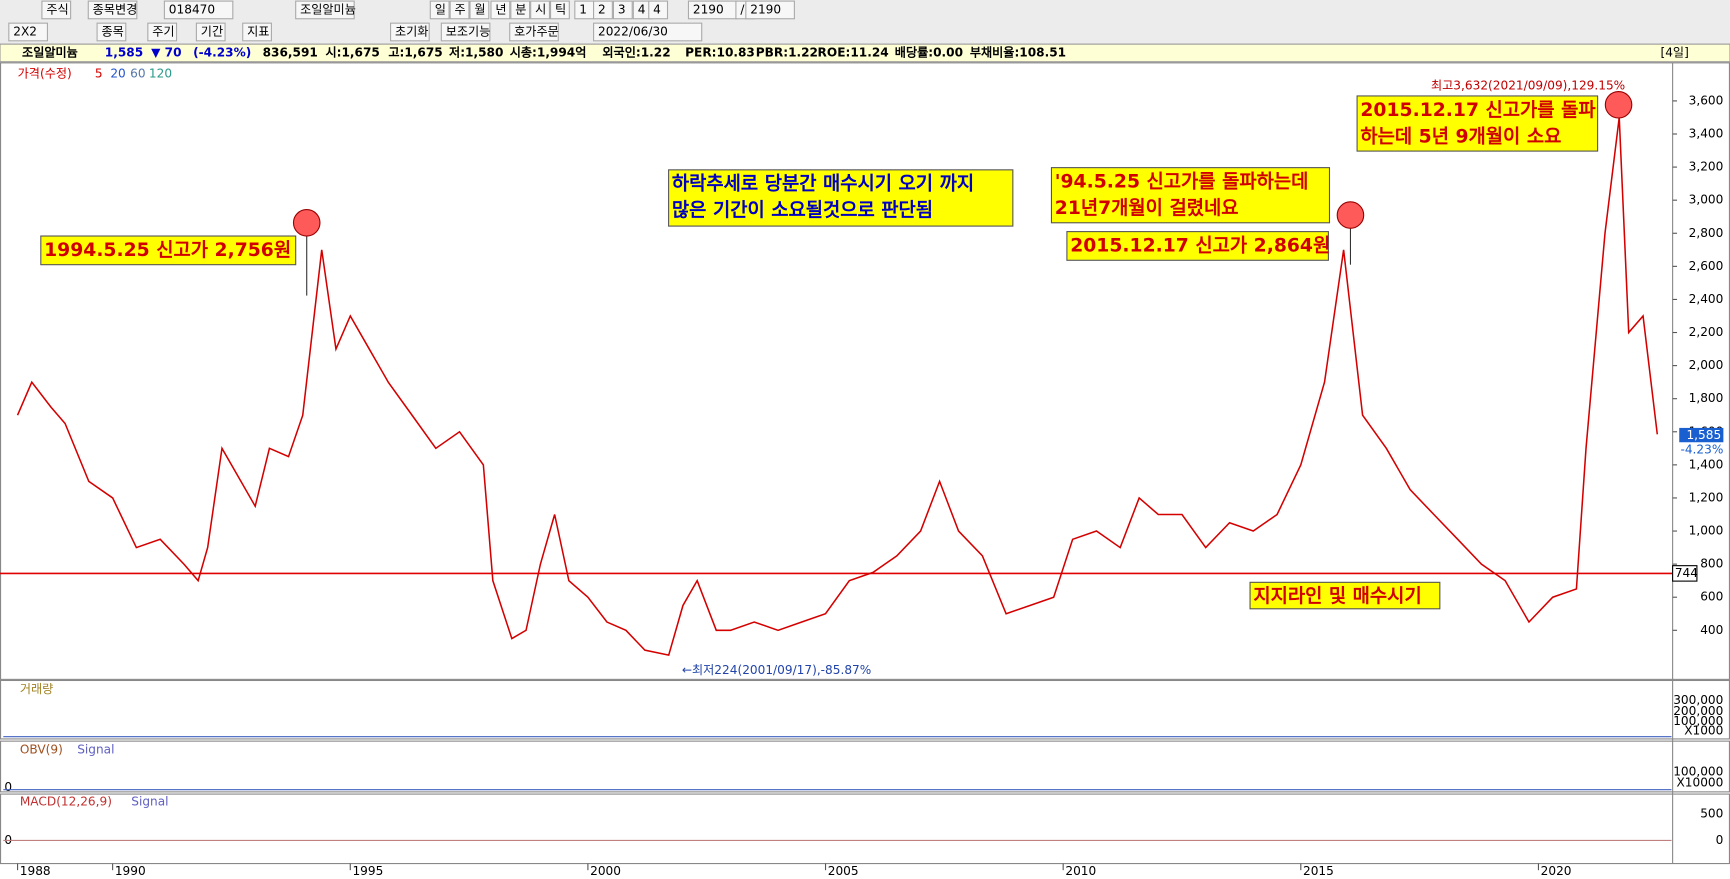  What do you see at coordinates (1699, 783) in the screenshot?
I see `panel-axis-label: X10000` at bounding box center [1699, 783].